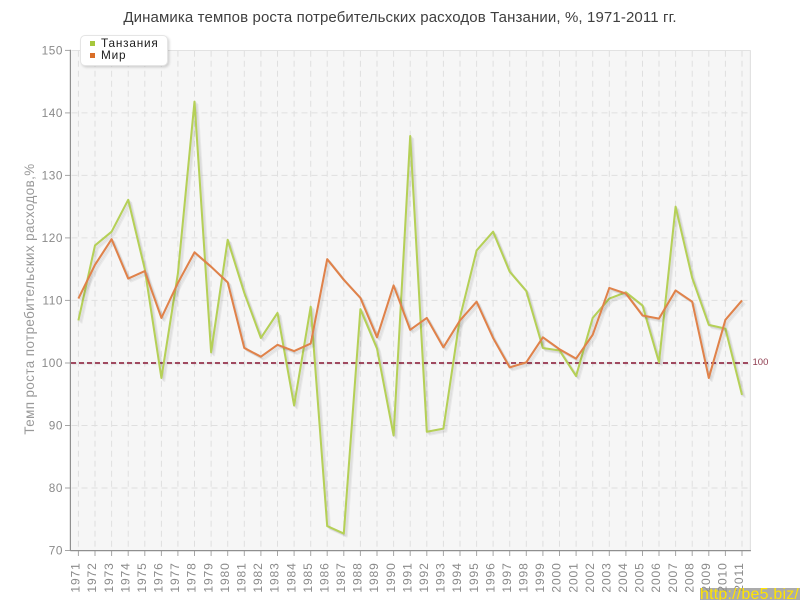 The height and width of the screenshot is (600, 800). What do you see at coordinates (490, 577) in the screenshot?
I see `svg-text: 1996` at bounding box center [490, 577].